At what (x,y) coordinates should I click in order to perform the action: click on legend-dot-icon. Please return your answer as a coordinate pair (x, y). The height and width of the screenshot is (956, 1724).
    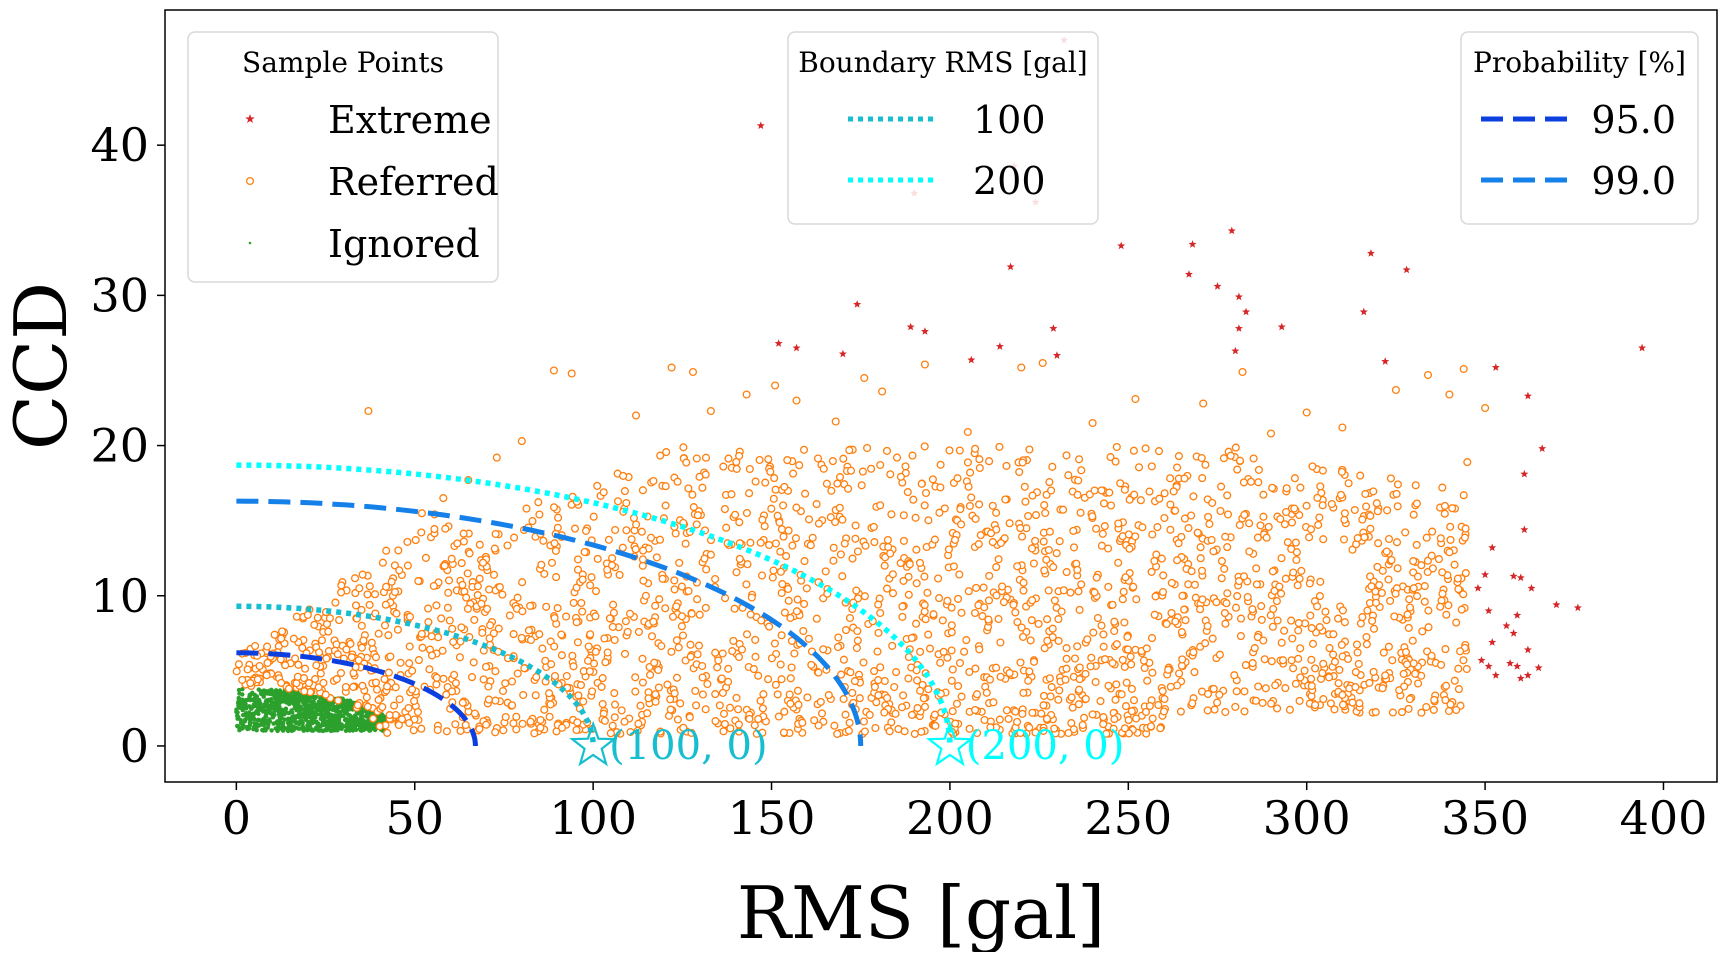
    Looking at the image, I should click on (250, 243).